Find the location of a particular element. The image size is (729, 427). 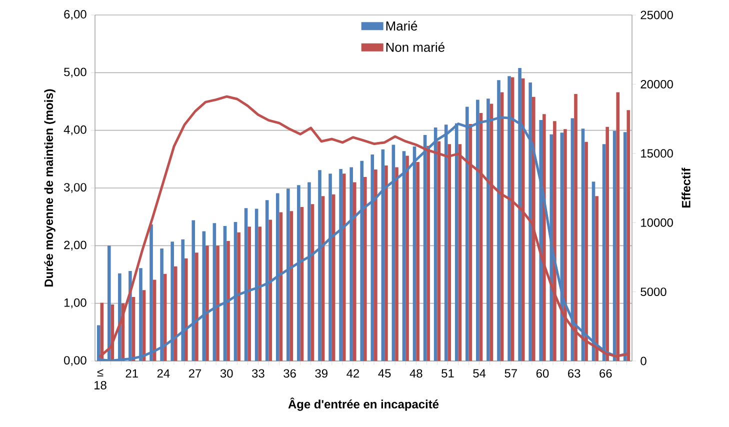

y-tick-label: 0,00 is located at coordinates (75, 361).